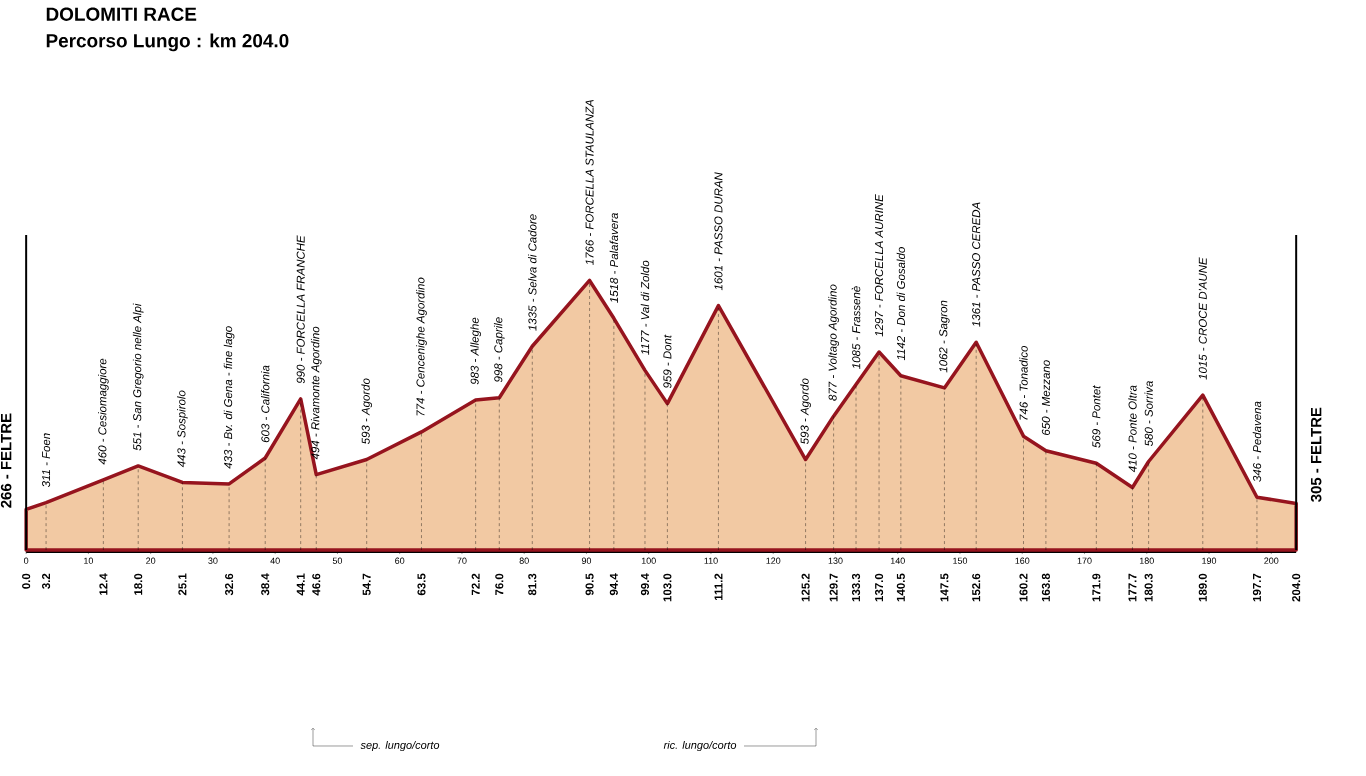  Describe the element at coordinates (667, 361) in the screenshot. I see `data-label: 959 - Dont` at that location.